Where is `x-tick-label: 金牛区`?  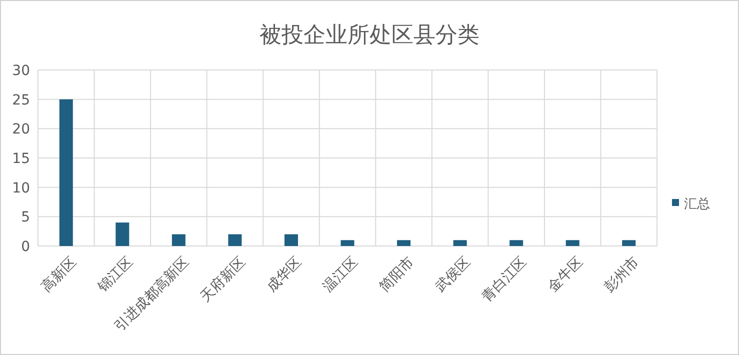 x-tick-label: 金牛区 is located at coordinates (565, 275).